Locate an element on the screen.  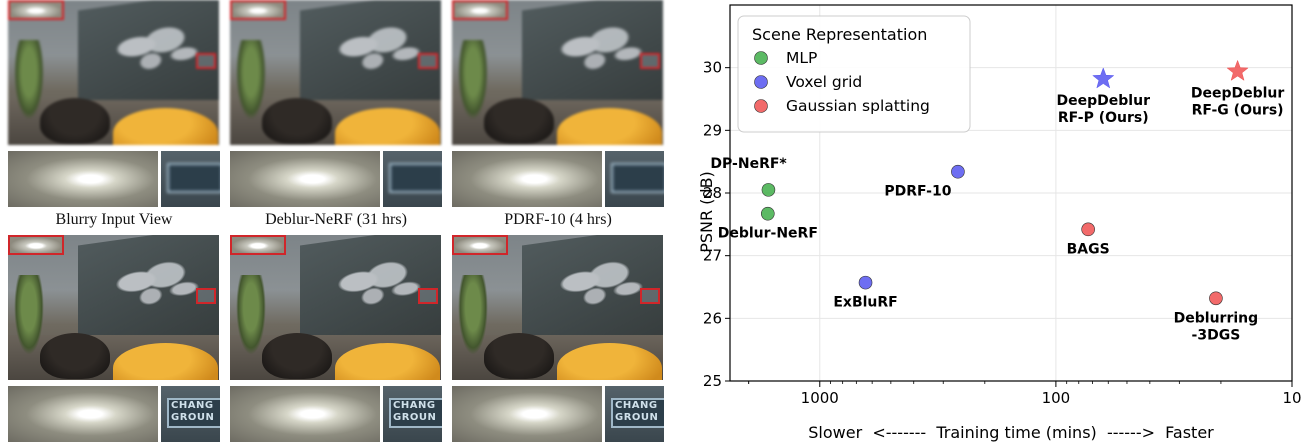
crop-sign-deblur-nerf is located at coordinates (412, 179).